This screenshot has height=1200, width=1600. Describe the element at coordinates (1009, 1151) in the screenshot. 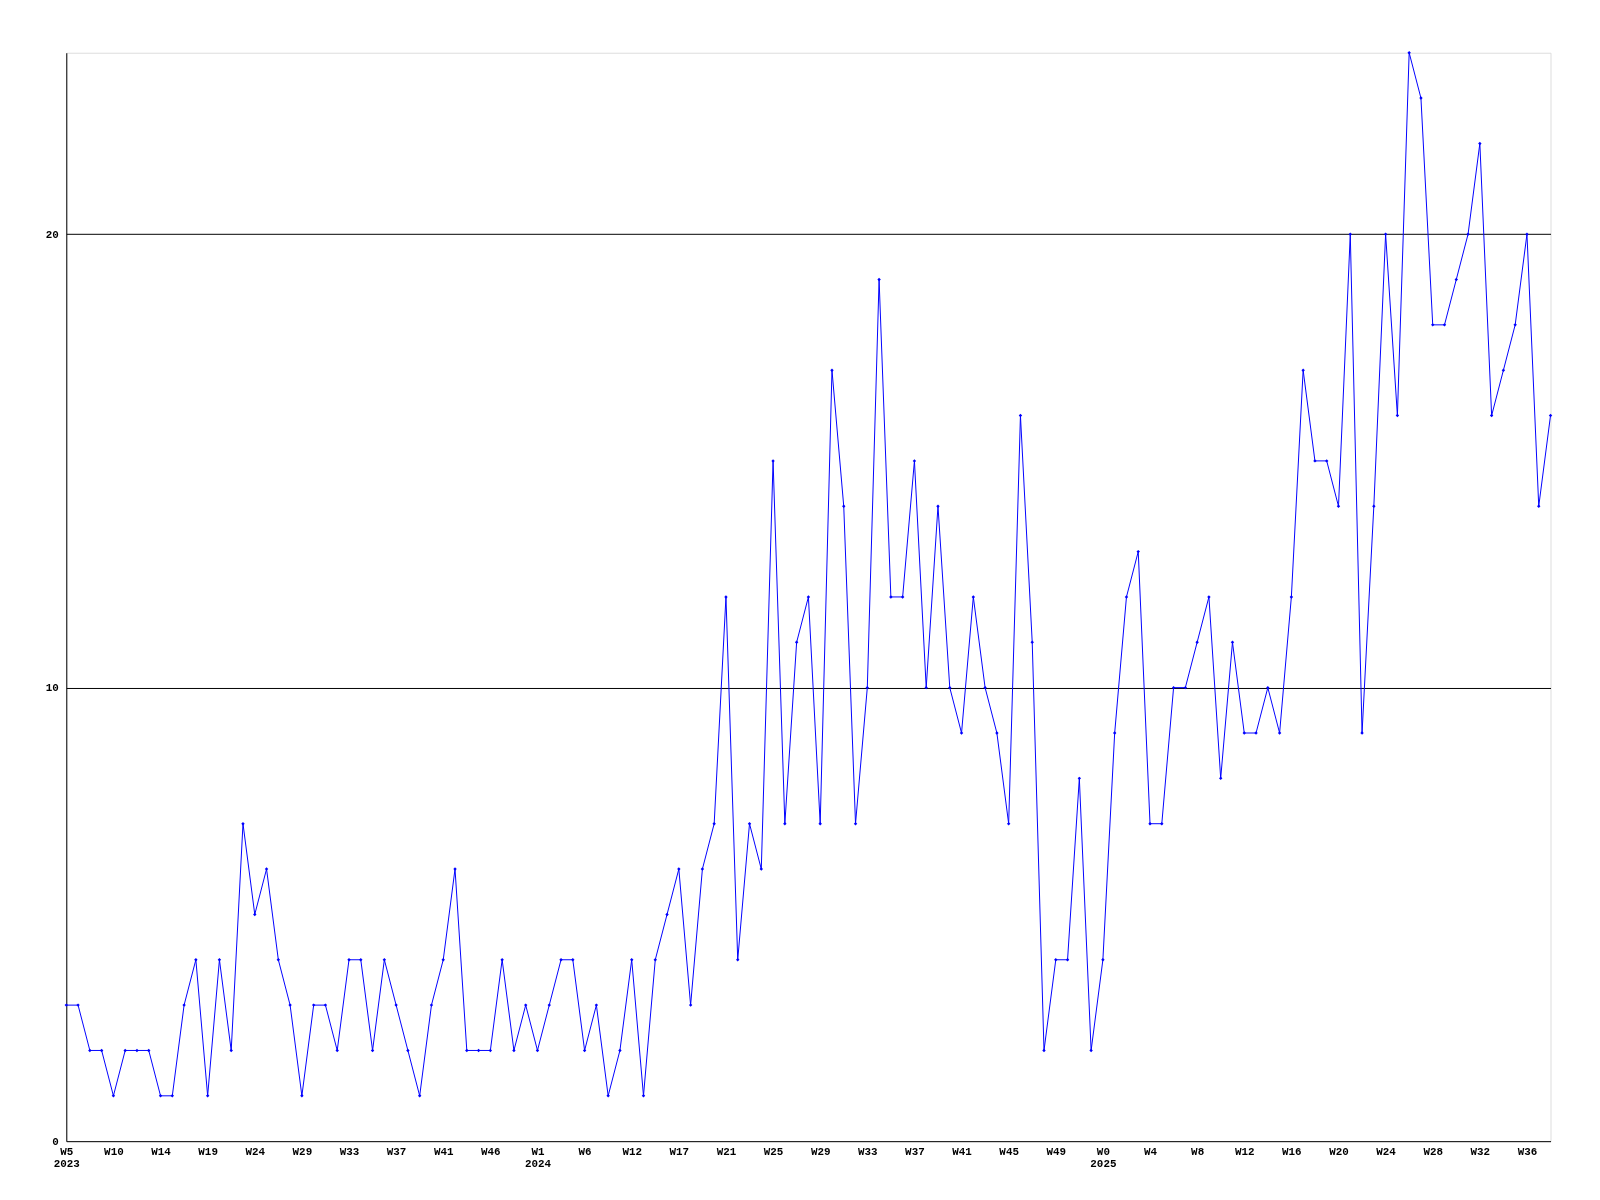

I see `x-tick-label: W45` at that location.